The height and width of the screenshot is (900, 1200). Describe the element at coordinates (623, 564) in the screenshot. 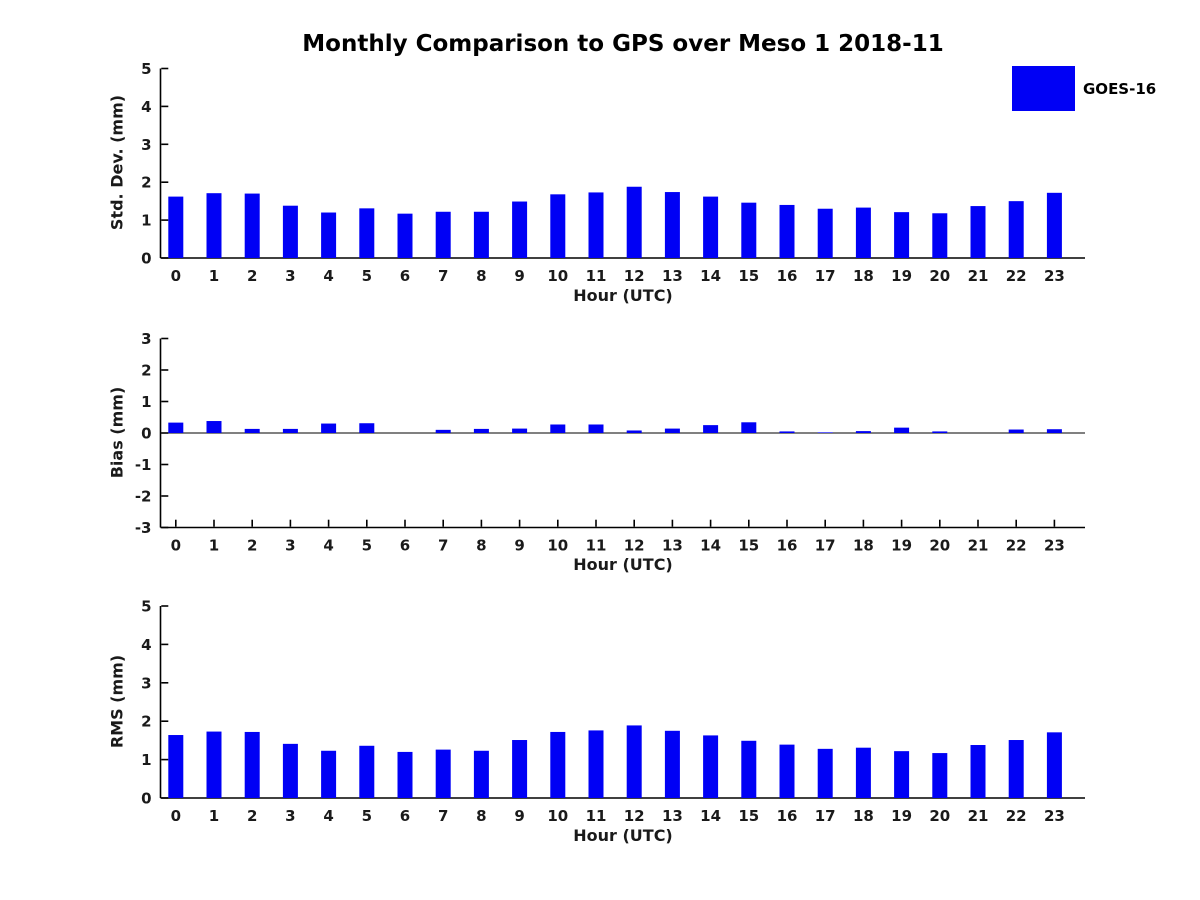

I see `xlabel-bias: Hour (UTC)` at that location.